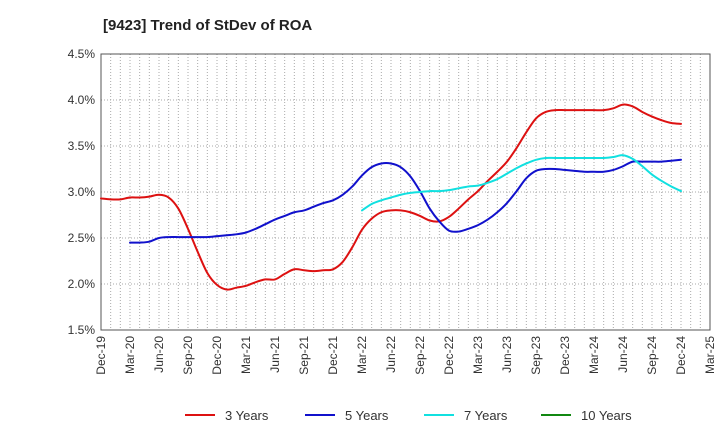 The width and height of the screenshot is (720, 445). What do you see at coordinates (82, 146) in the screenshot?
I see `y-tick-label: 3.5%` at bounding box center [82, 146].